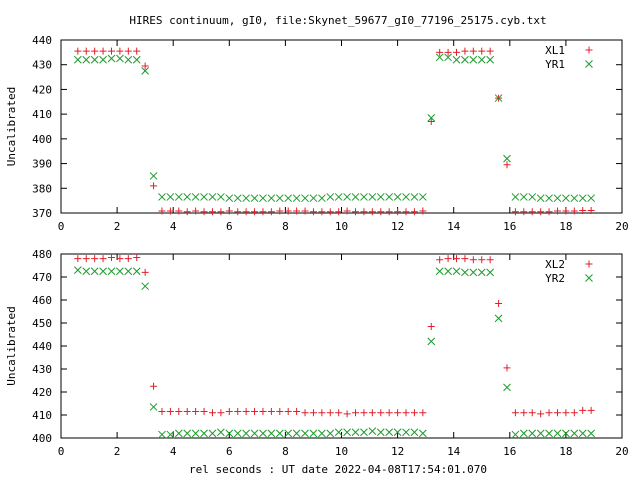 The width and height of the screenshot is (640, 484). I want to click on panel-1-y-tick-label: 380, so click(42, 188).